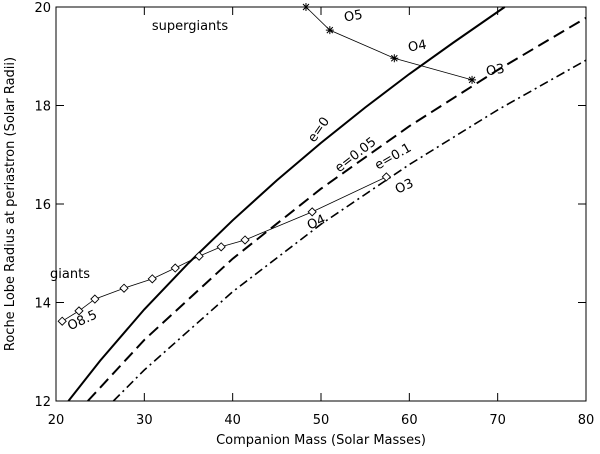  Describe the element at coordinates (70, 274) in the screenshot. I see `series-label: giants` at that location.